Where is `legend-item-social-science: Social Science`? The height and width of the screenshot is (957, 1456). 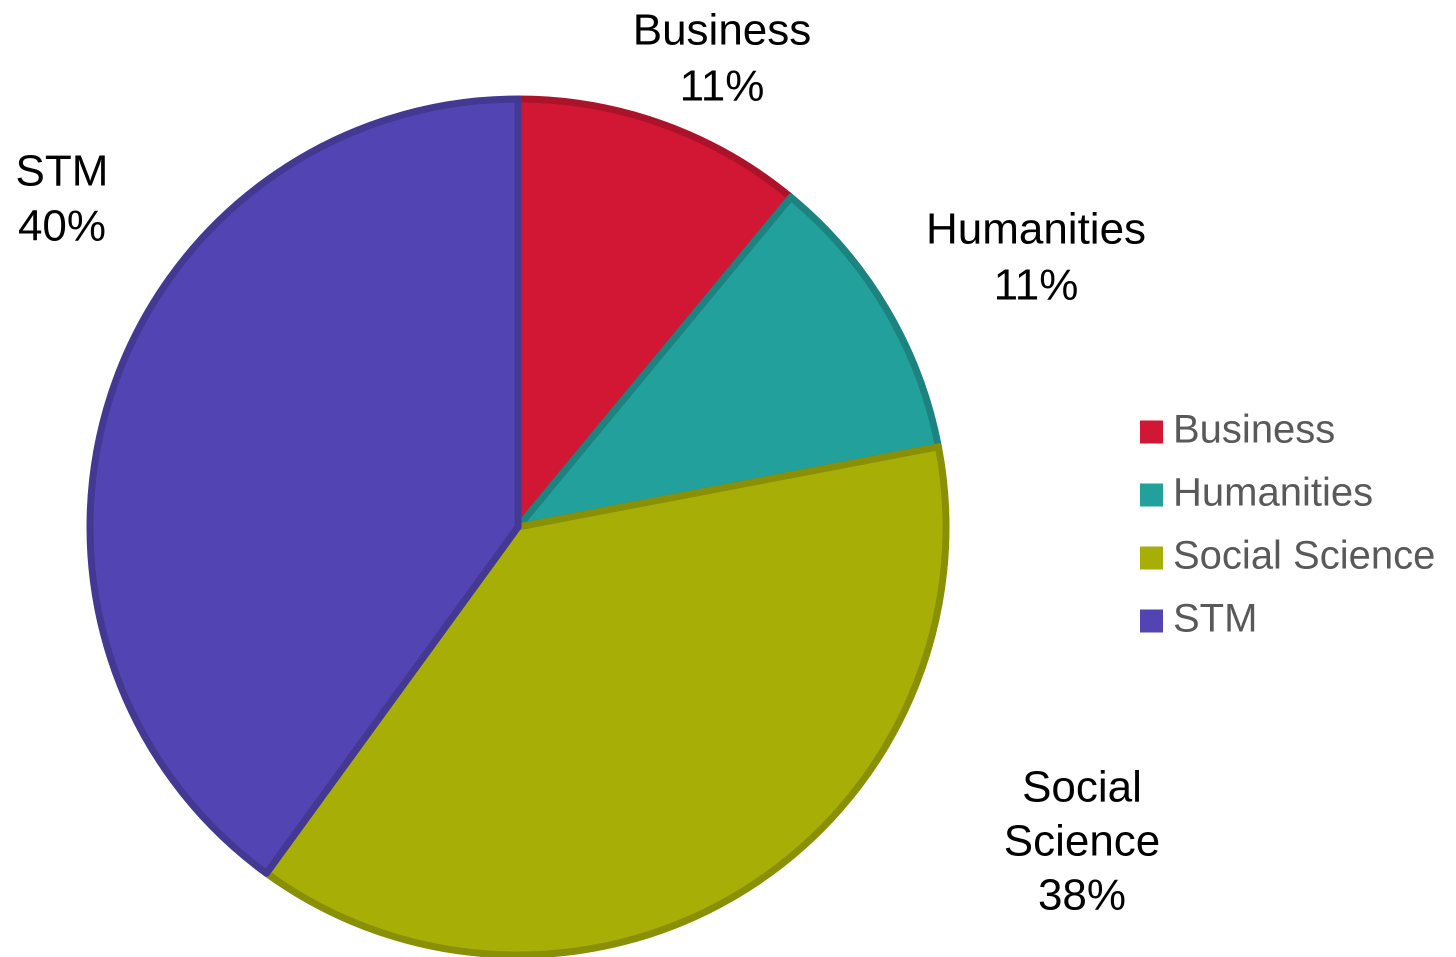 legend-item-social-science: Social Science is located at coordinates (1287, 556).